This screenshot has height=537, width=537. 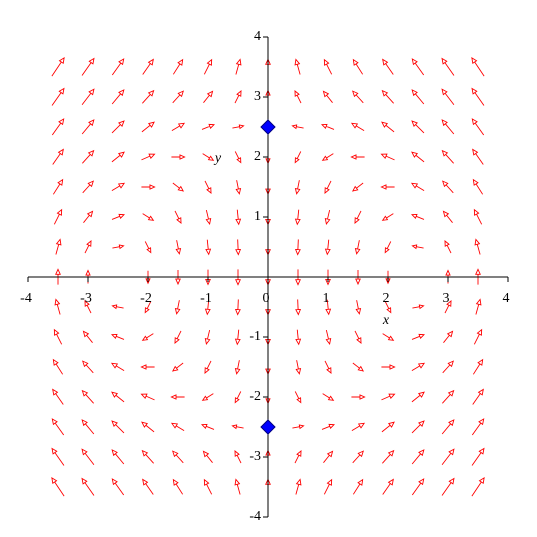 What do you see at coordinates (217, 158) in the screenshot?
I see `y-axis-label: y` at bounding box center [217, 158].